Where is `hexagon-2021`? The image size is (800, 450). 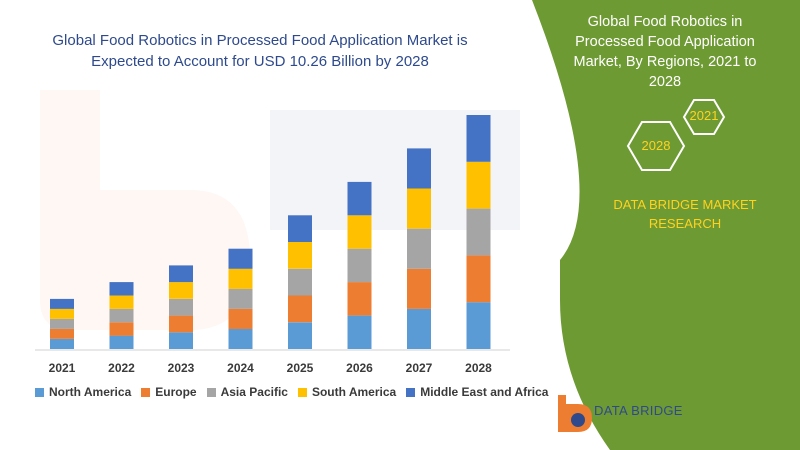 hexagon-2021 is located at coordinates (704, 117).